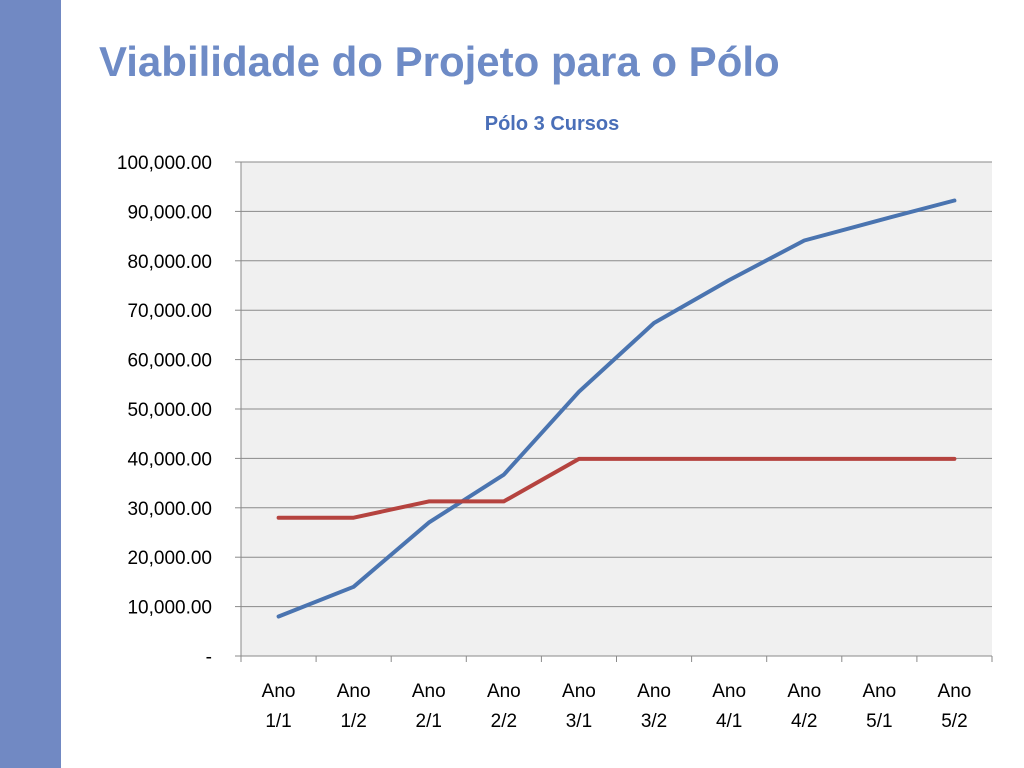 The height and width of the screenshot is (768, 1024). What do you see at coordinates (279, 706) in the screenshot?
I see `x-tick-label: Ano 1/1` at bounding box center [279, 706].